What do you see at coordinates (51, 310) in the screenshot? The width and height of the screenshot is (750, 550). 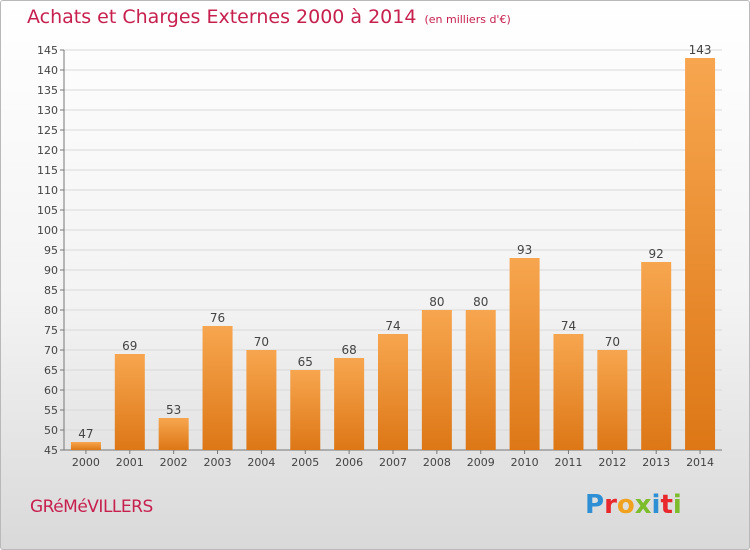 I see `y-tick-label: 80` at bounding box center [51, 310].